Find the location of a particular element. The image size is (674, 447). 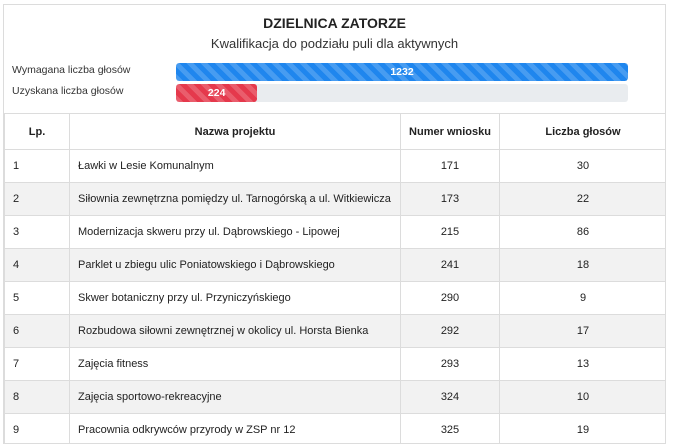

row-lp-cell: 7 is located at coordinates (37, 364).